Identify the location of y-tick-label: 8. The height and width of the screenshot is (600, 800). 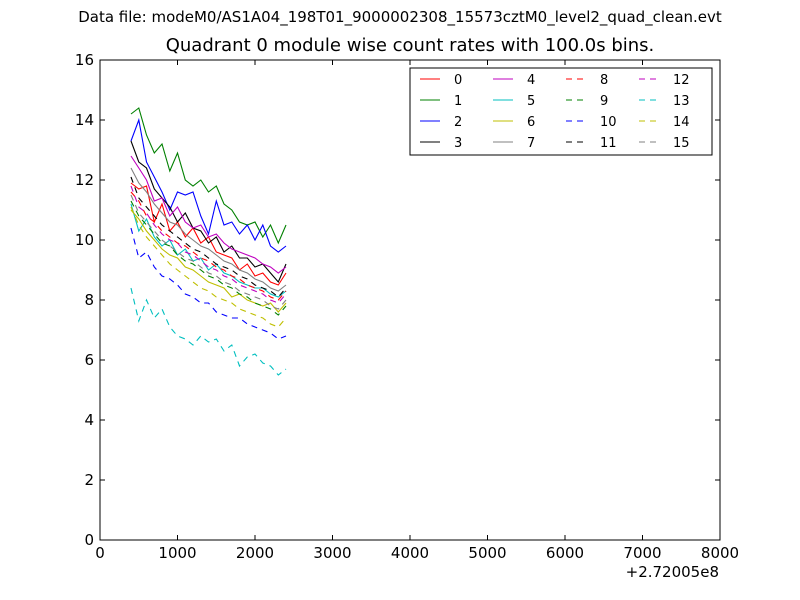
(89, 300).